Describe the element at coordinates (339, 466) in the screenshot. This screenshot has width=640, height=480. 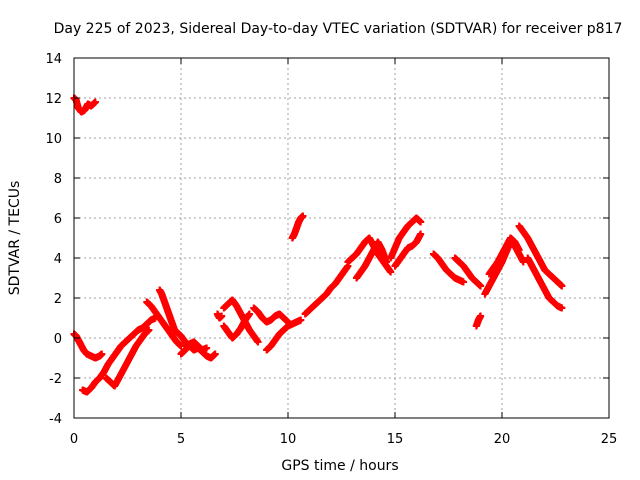
I see `x-axis-label: GPS time / hours` at that location.